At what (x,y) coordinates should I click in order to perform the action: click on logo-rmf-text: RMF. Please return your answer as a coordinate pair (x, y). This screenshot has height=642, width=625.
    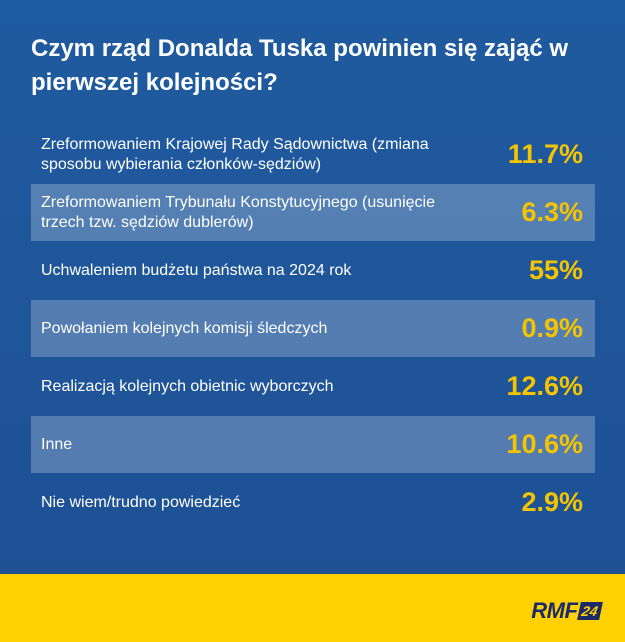
    Looking at the image, I should click on (554, 610).